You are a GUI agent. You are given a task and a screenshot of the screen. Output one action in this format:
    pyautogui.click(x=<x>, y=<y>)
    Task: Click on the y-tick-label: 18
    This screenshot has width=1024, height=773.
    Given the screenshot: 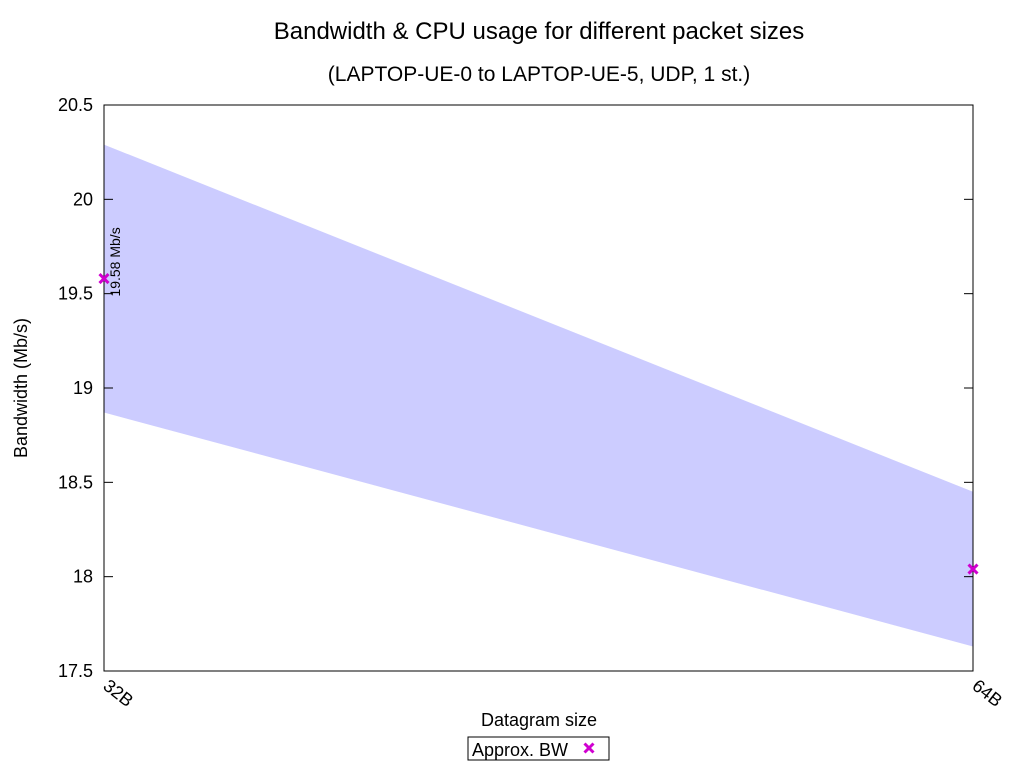 What is the action you would take?
    pyautogui.click(x=83, y=577)
    